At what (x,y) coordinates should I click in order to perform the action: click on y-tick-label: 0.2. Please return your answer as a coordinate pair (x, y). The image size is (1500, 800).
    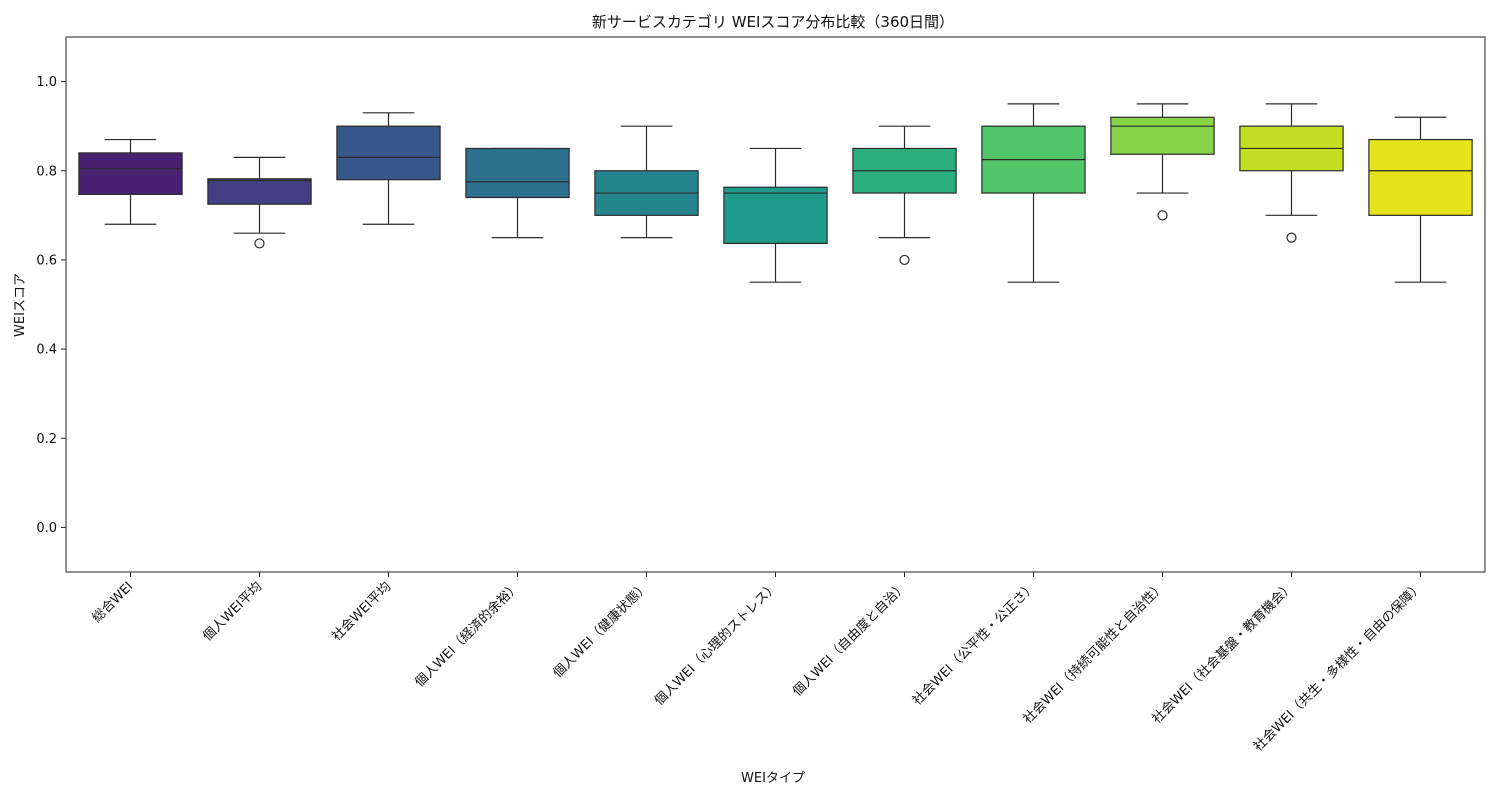
    Looking at the image, I should click on (46, 439).